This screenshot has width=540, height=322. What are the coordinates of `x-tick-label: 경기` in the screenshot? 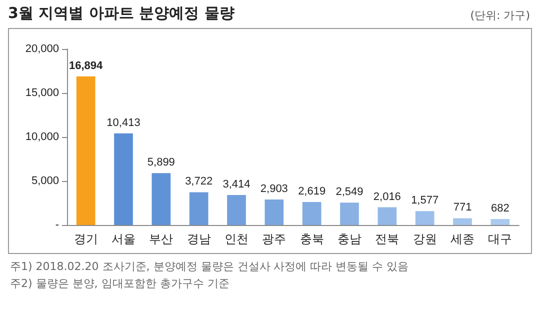 It's located at (86, 239).